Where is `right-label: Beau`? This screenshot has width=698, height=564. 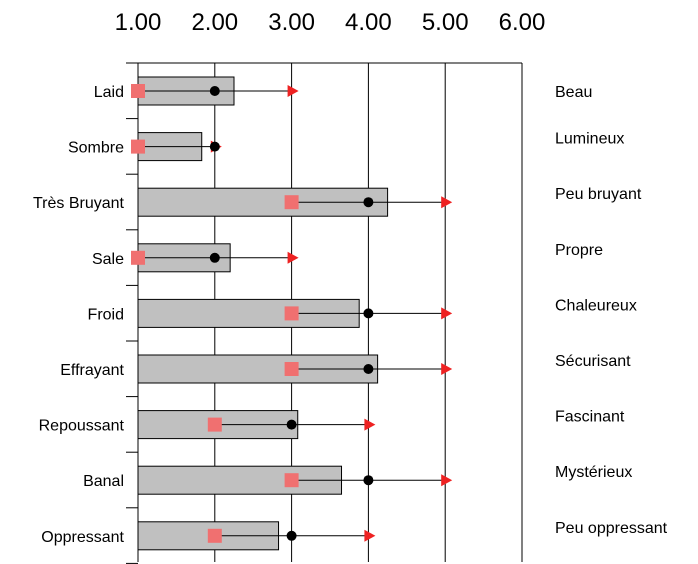 right-label: Beau is located at coordinates (573, 92).